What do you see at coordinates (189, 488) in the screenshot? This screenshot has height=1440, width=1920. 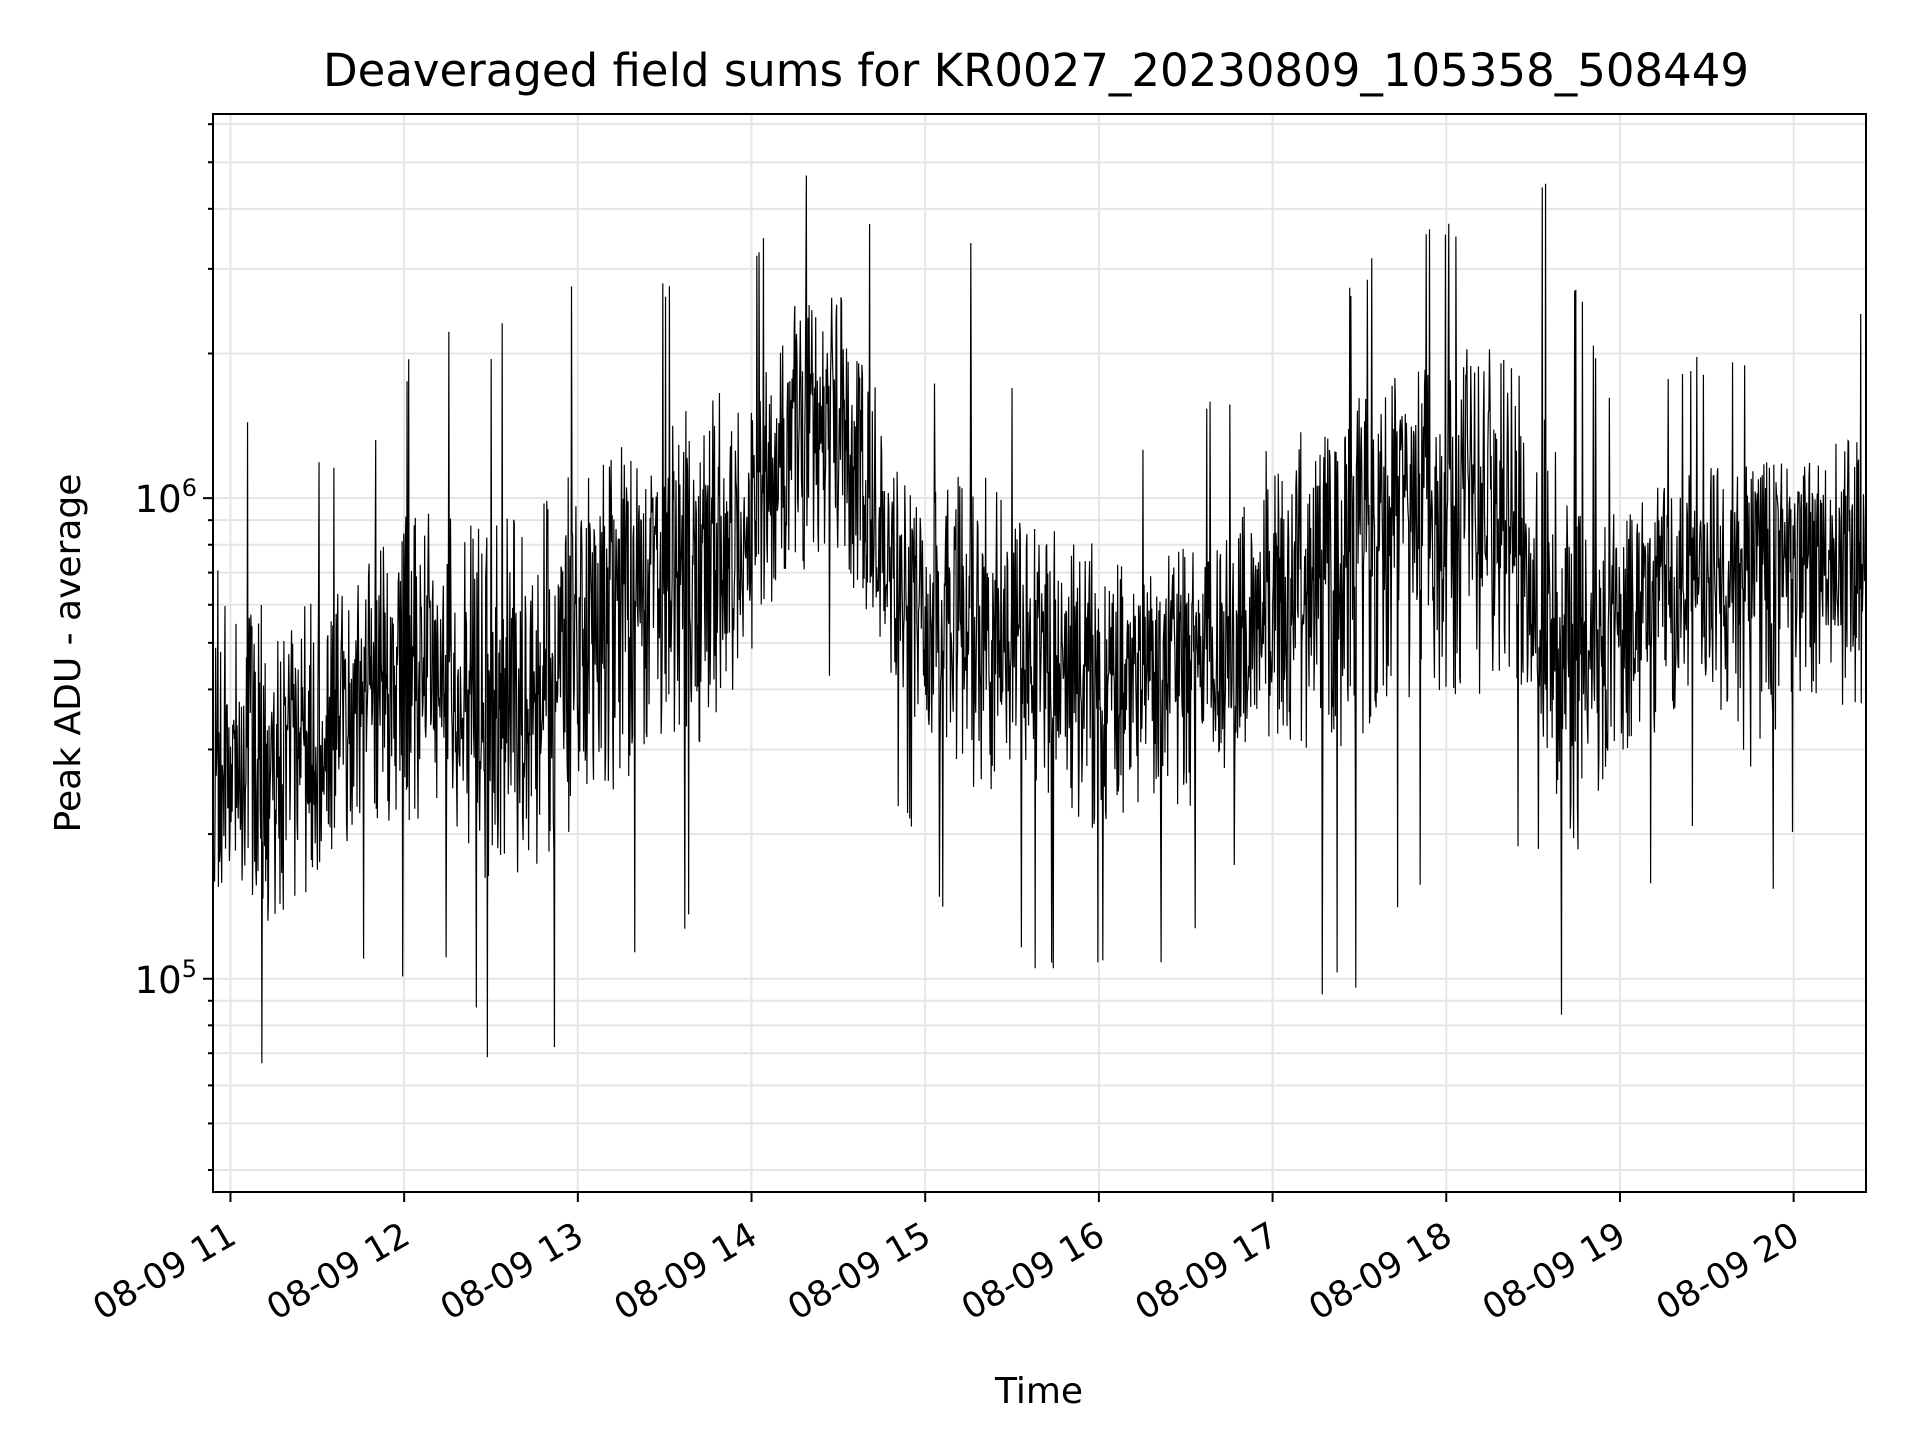 I see `y-tick-exponent: 6` at bounding box center [189, 488].